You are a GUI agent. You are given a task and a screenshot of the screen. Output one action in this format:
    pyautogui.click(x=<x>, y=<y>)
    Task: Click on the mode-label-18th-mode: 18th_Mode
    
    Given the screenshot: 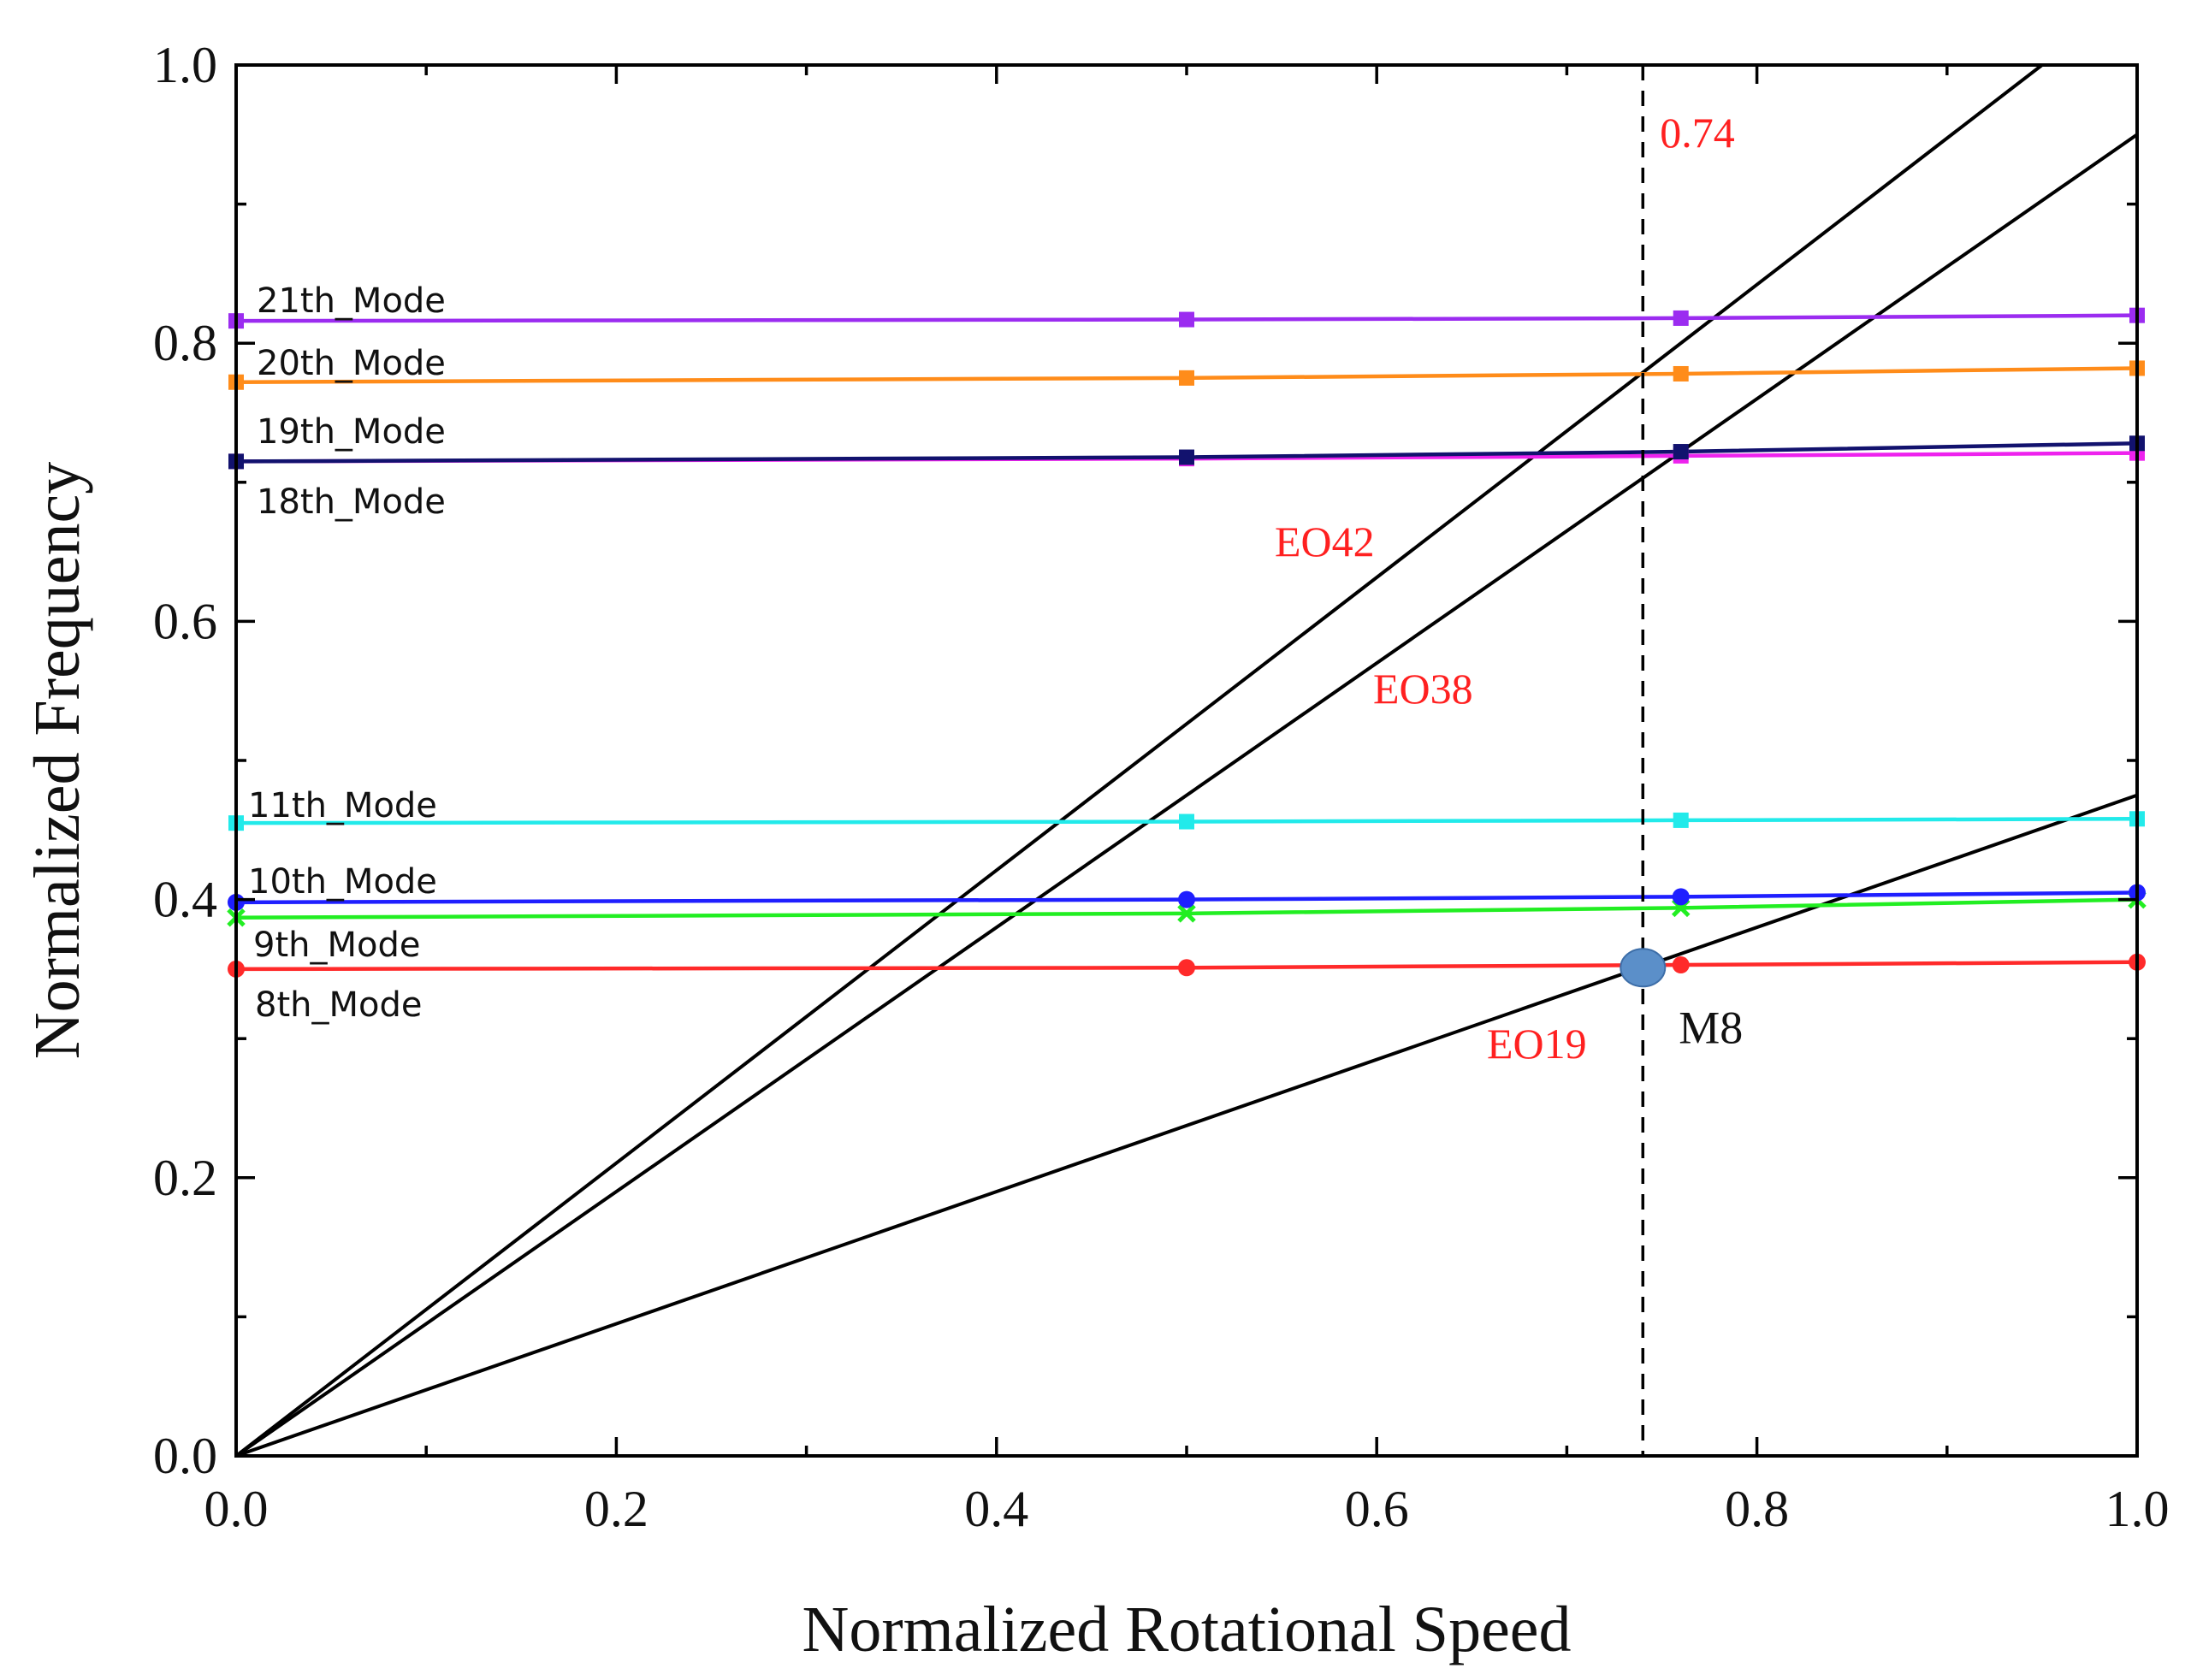 What is the action you would take?
    pyautogui.click(x=352, y=502)
    